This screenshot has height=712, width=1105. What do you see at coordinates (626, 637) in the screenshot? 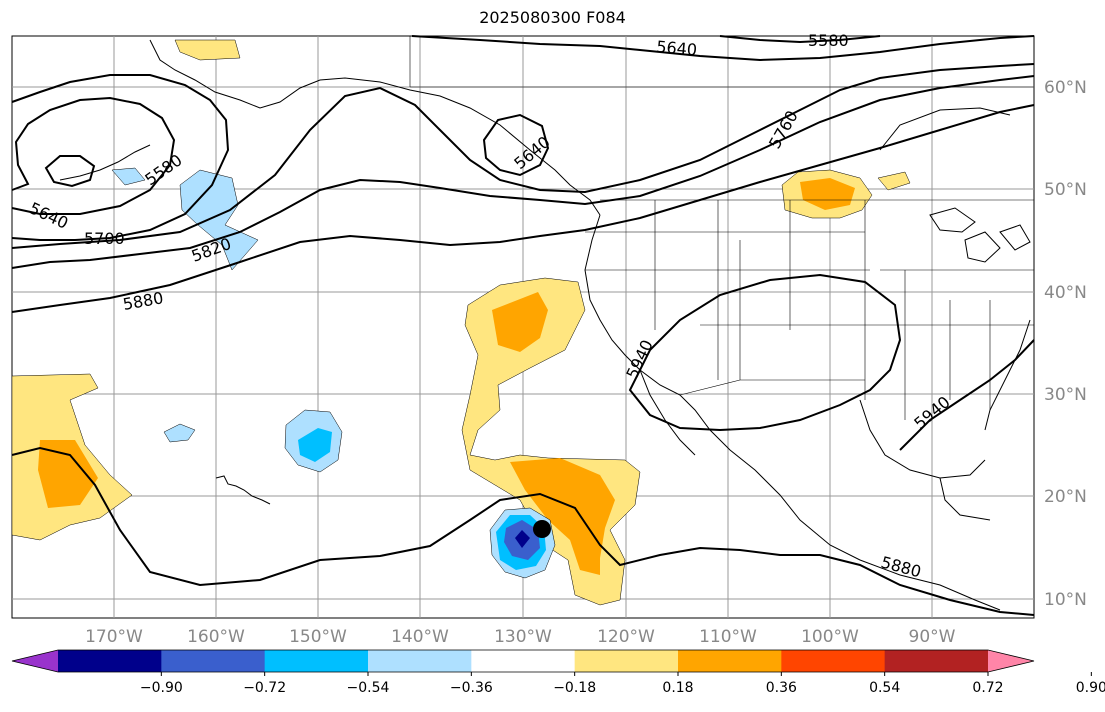
I see `lon-label: 120°W` at bounding box center [626, 637].